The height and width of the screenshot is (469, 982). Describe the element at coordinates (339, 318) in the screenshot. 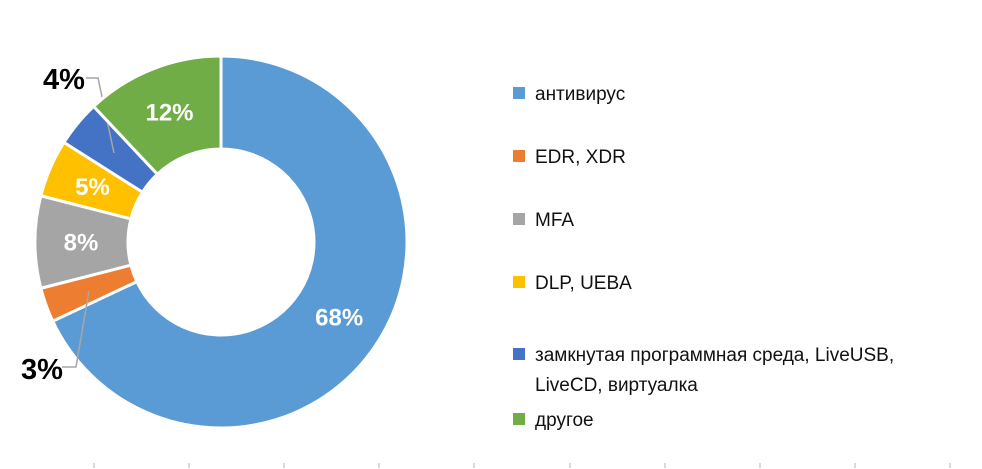

I see `data-label-antivirus: 68%` at that location.